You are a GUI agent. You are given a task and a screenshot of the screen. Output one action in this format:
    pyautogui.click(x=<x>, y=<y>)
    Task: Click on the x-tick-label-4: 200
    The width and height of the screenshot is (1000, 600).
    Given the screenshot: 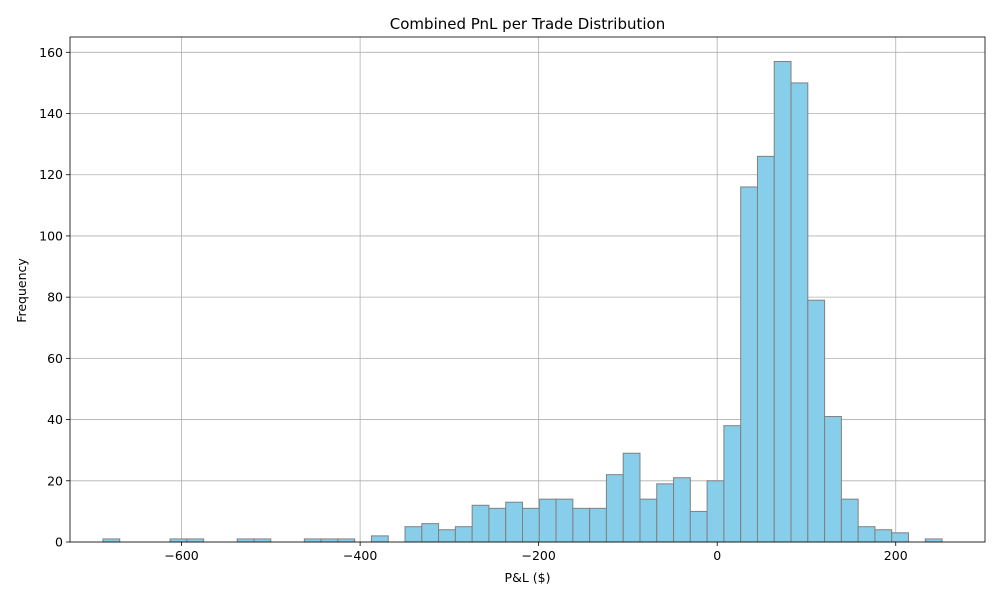 What is the action you would take?
    pyautogui.click(x=896, y=555)
    